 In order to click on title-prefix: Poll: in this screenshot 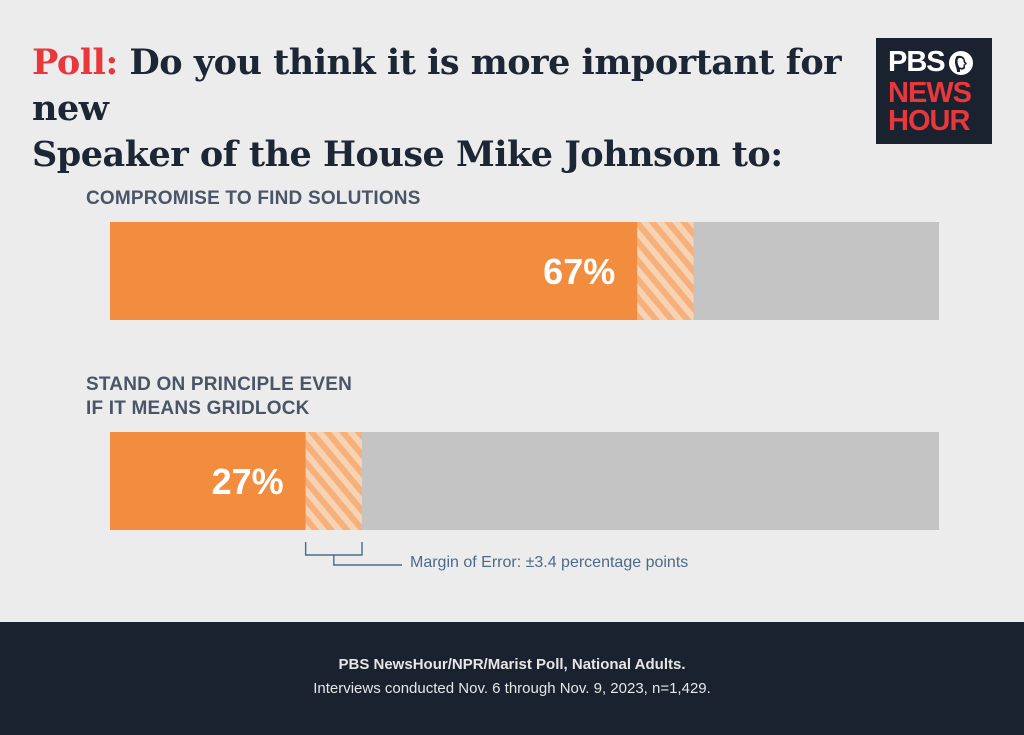, I will do `click(75, 62)`.